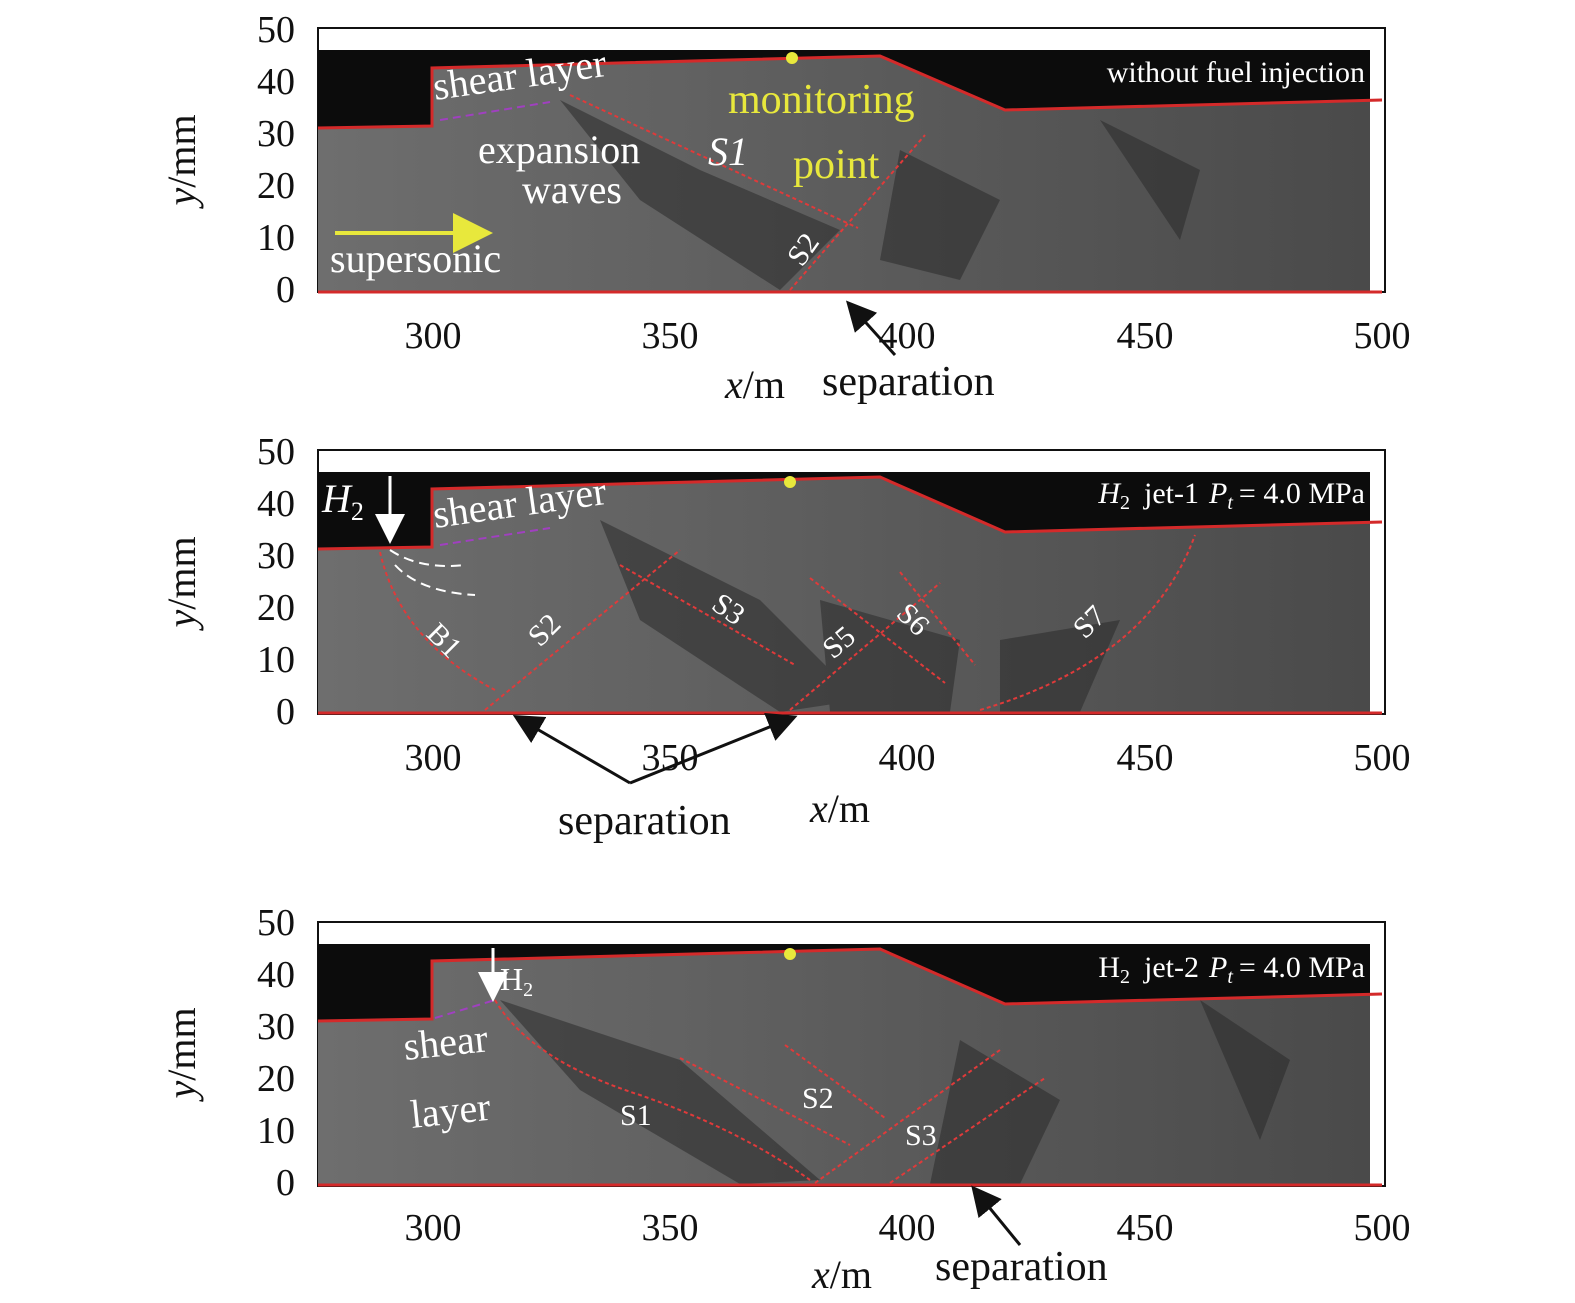 This screenshot has width=1575, height=1303. I want to click on panel-2-h2-label: H2, so click(342, 501).